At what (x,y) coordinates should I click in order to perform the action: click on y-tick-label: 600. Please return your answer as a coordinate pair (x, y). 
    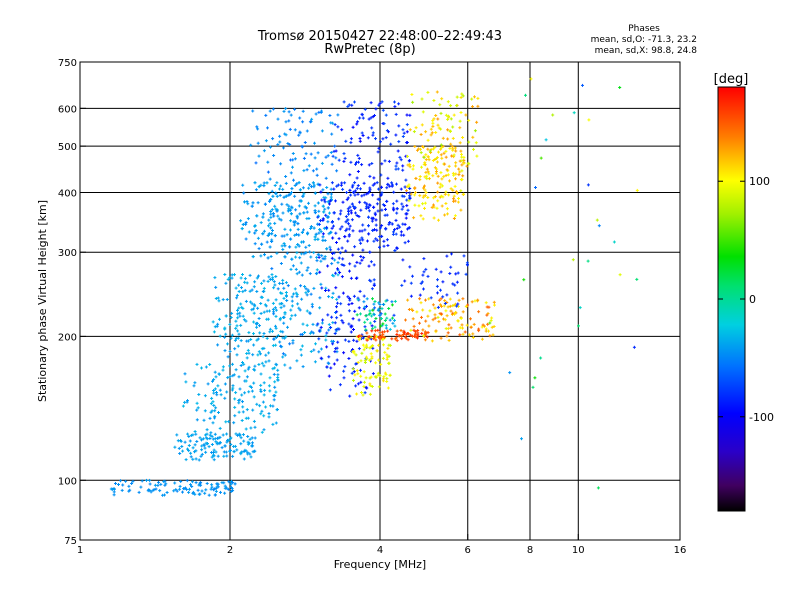
    Looking at the image, I should click on (67, 109).